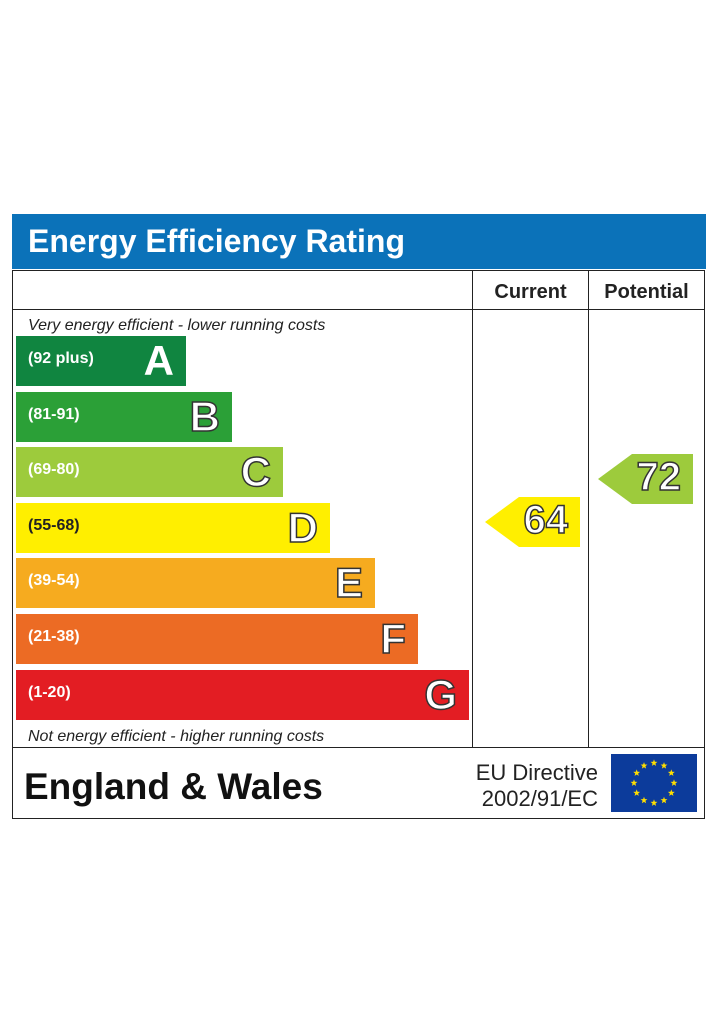  What do you see at coordinates (654, 783) in the screenshot?
I see `eu-flag-icon` at bounding box center [654, 783].